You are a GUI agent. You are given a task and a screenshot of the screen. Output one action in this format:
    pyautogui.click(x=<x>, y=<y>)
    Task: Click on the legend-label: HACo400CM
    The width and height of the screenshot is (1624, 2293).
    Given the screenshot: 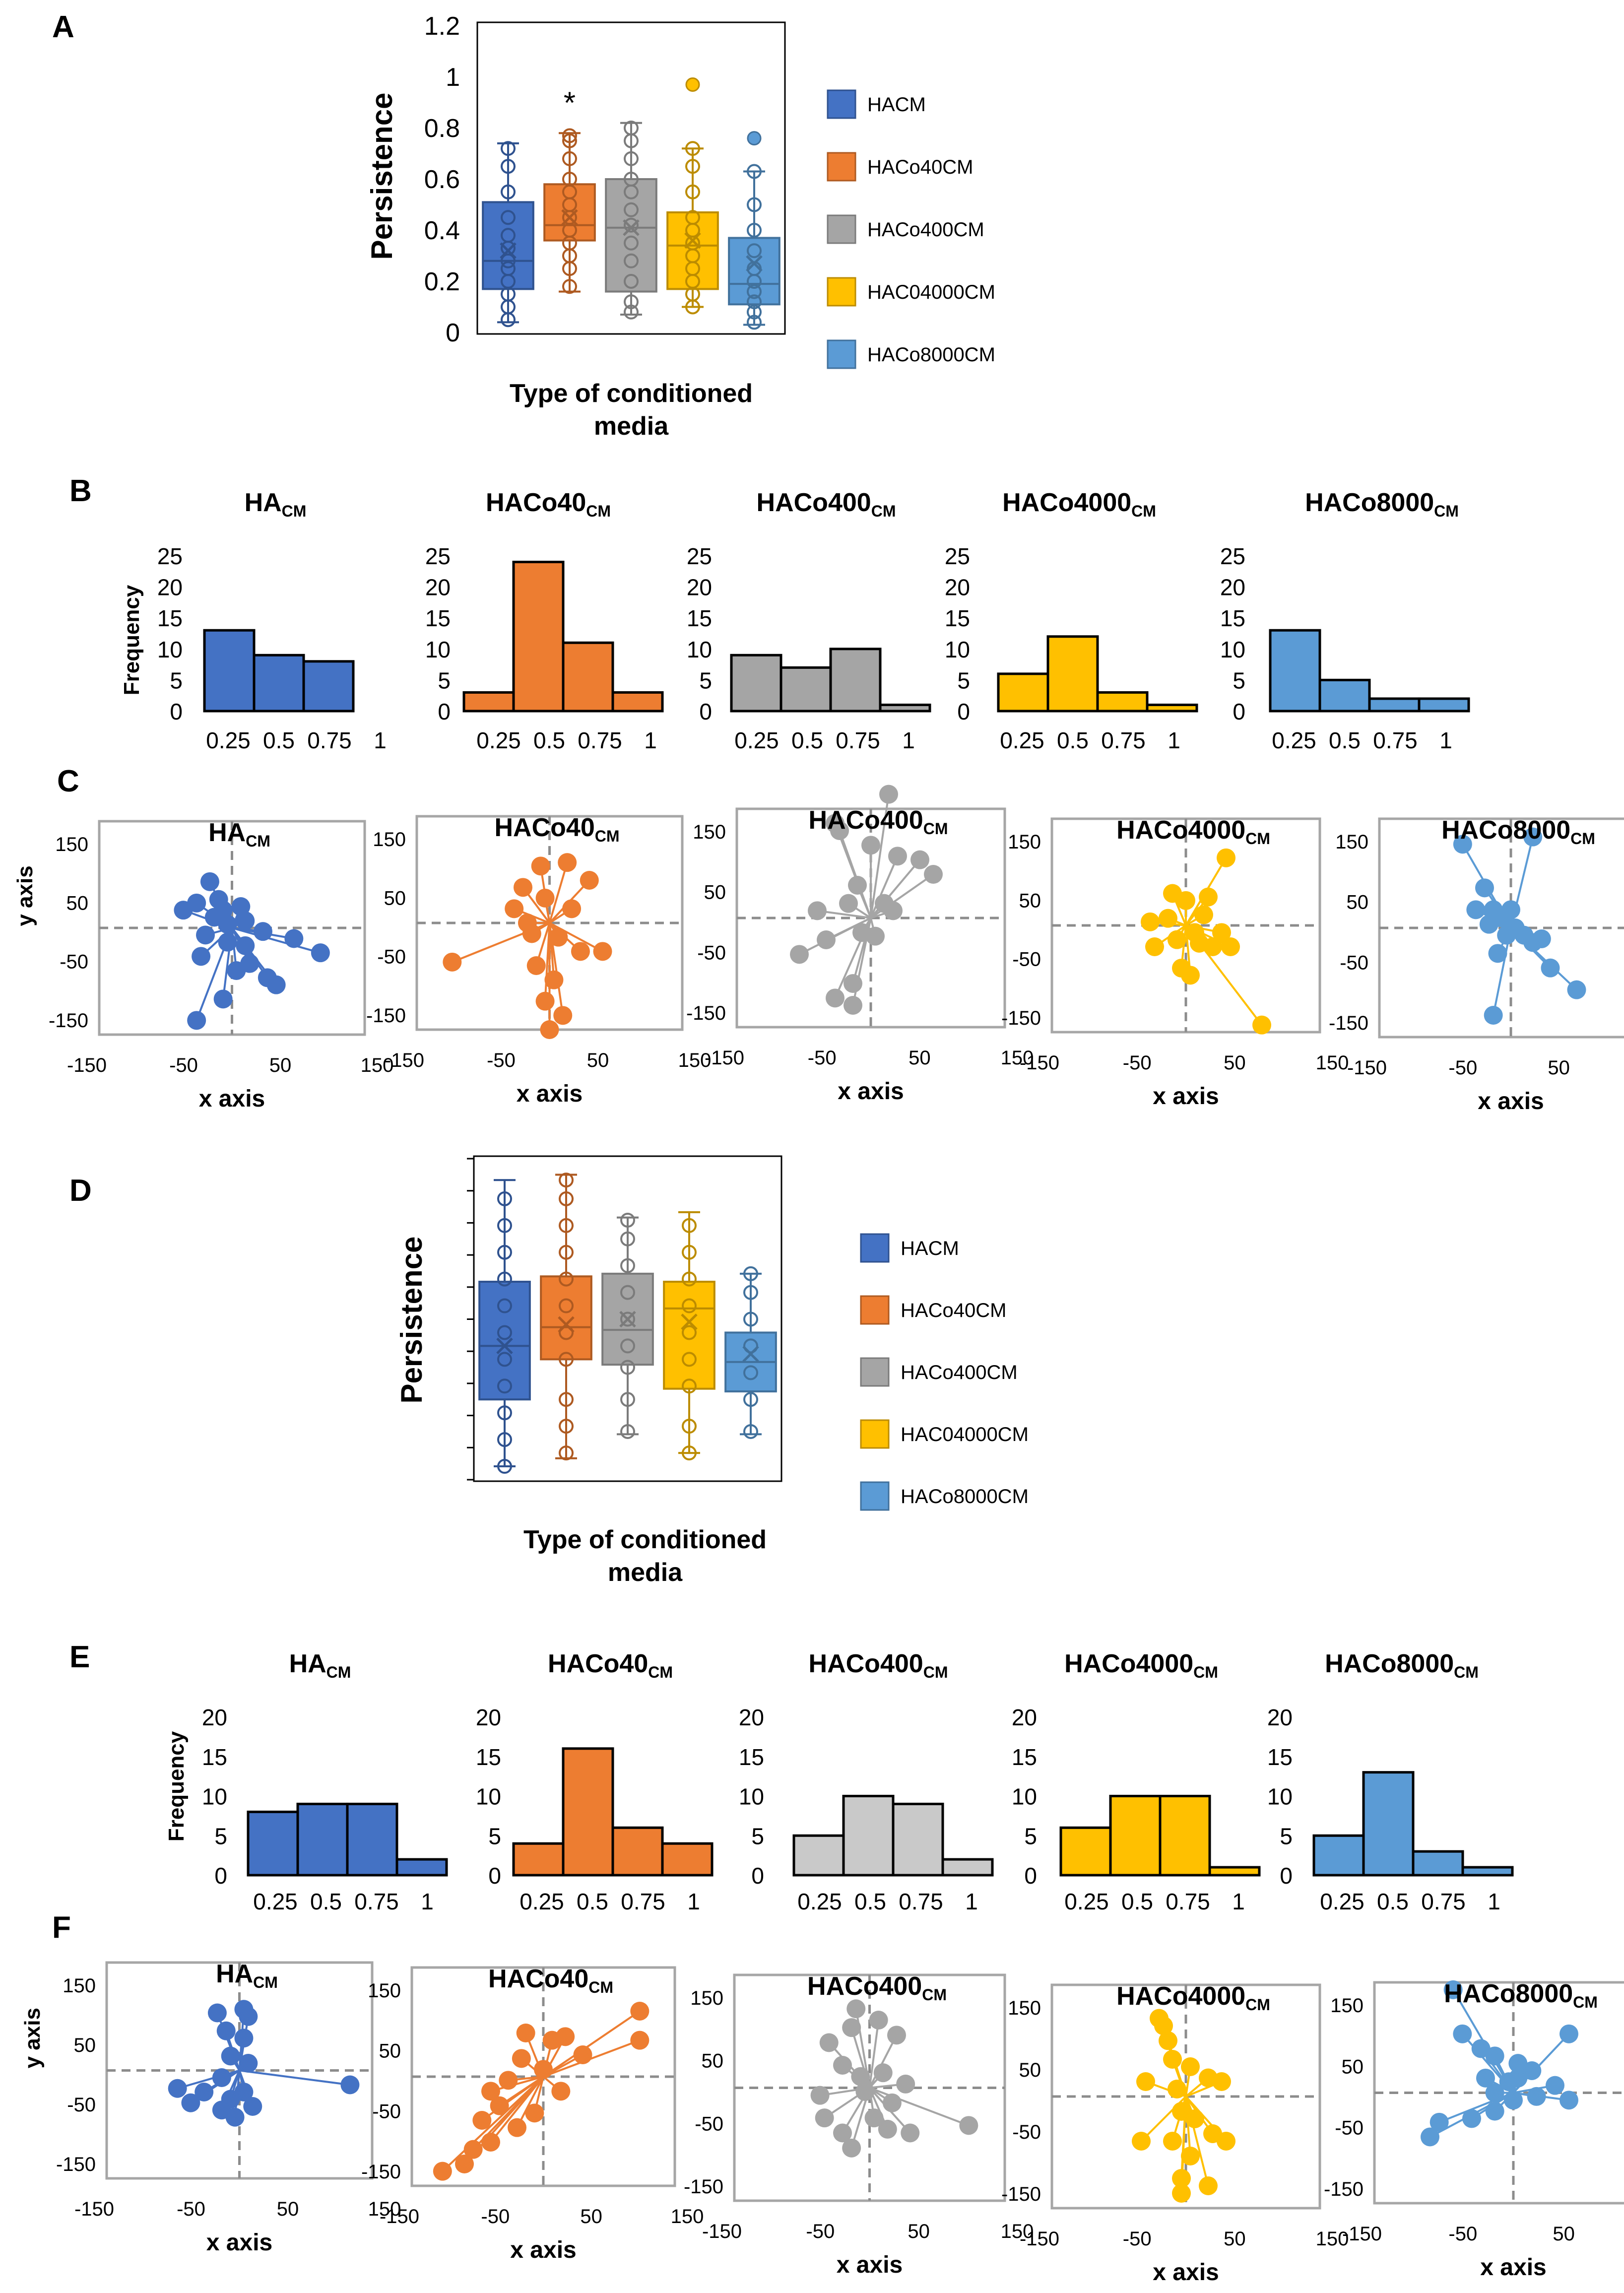 What is the action you would take?
    pyautogui.click(x=959, y=1372)
    